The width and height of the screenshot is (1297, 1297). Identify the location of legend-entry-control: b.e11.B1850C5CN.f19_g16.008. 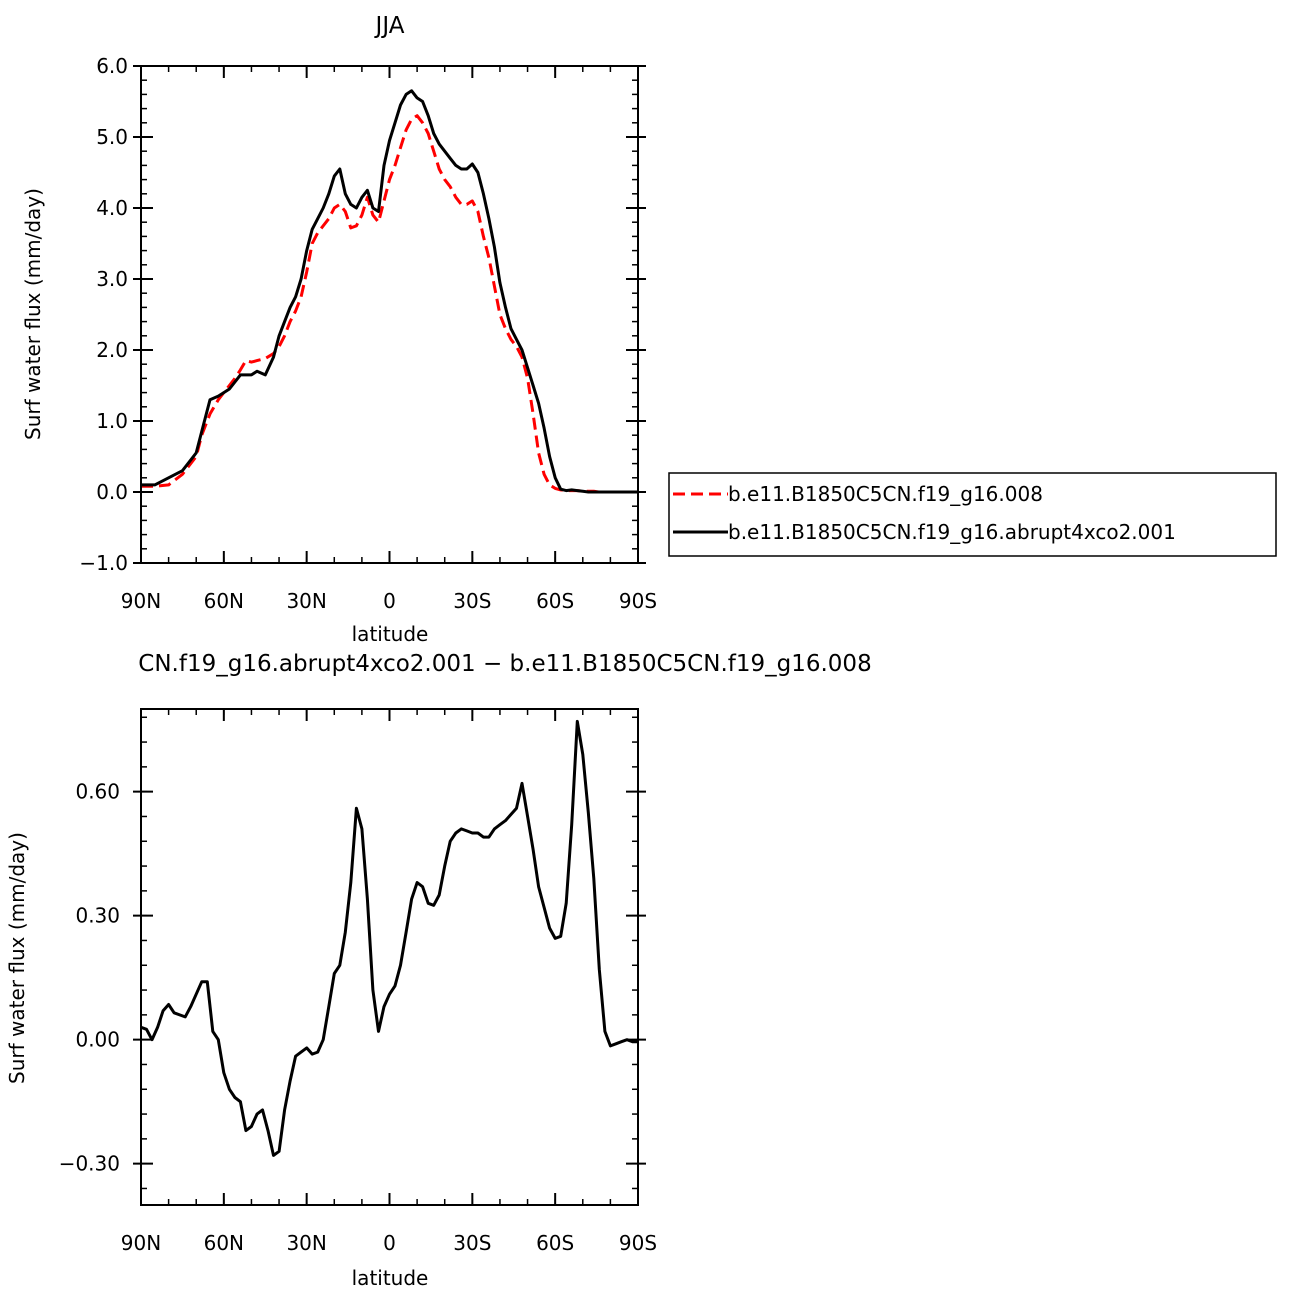
(885, 494).